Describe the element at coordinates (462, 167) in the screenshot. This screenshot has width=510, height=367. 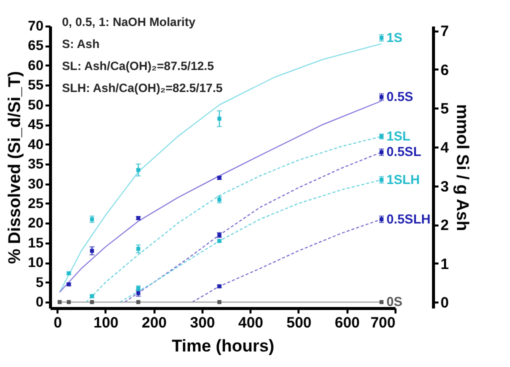
I see `y2-axis-title: mmol Si / g Ash` at that location.